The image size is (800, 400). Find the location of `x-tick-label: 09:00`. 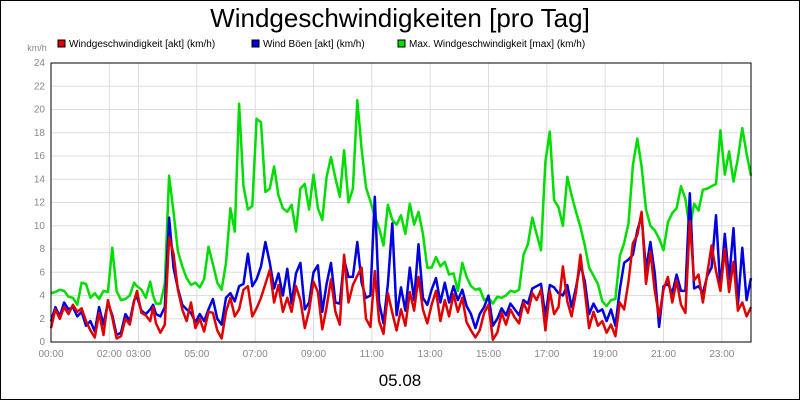

x-tick-label: 09:00 is located at coordinates (313, 354).